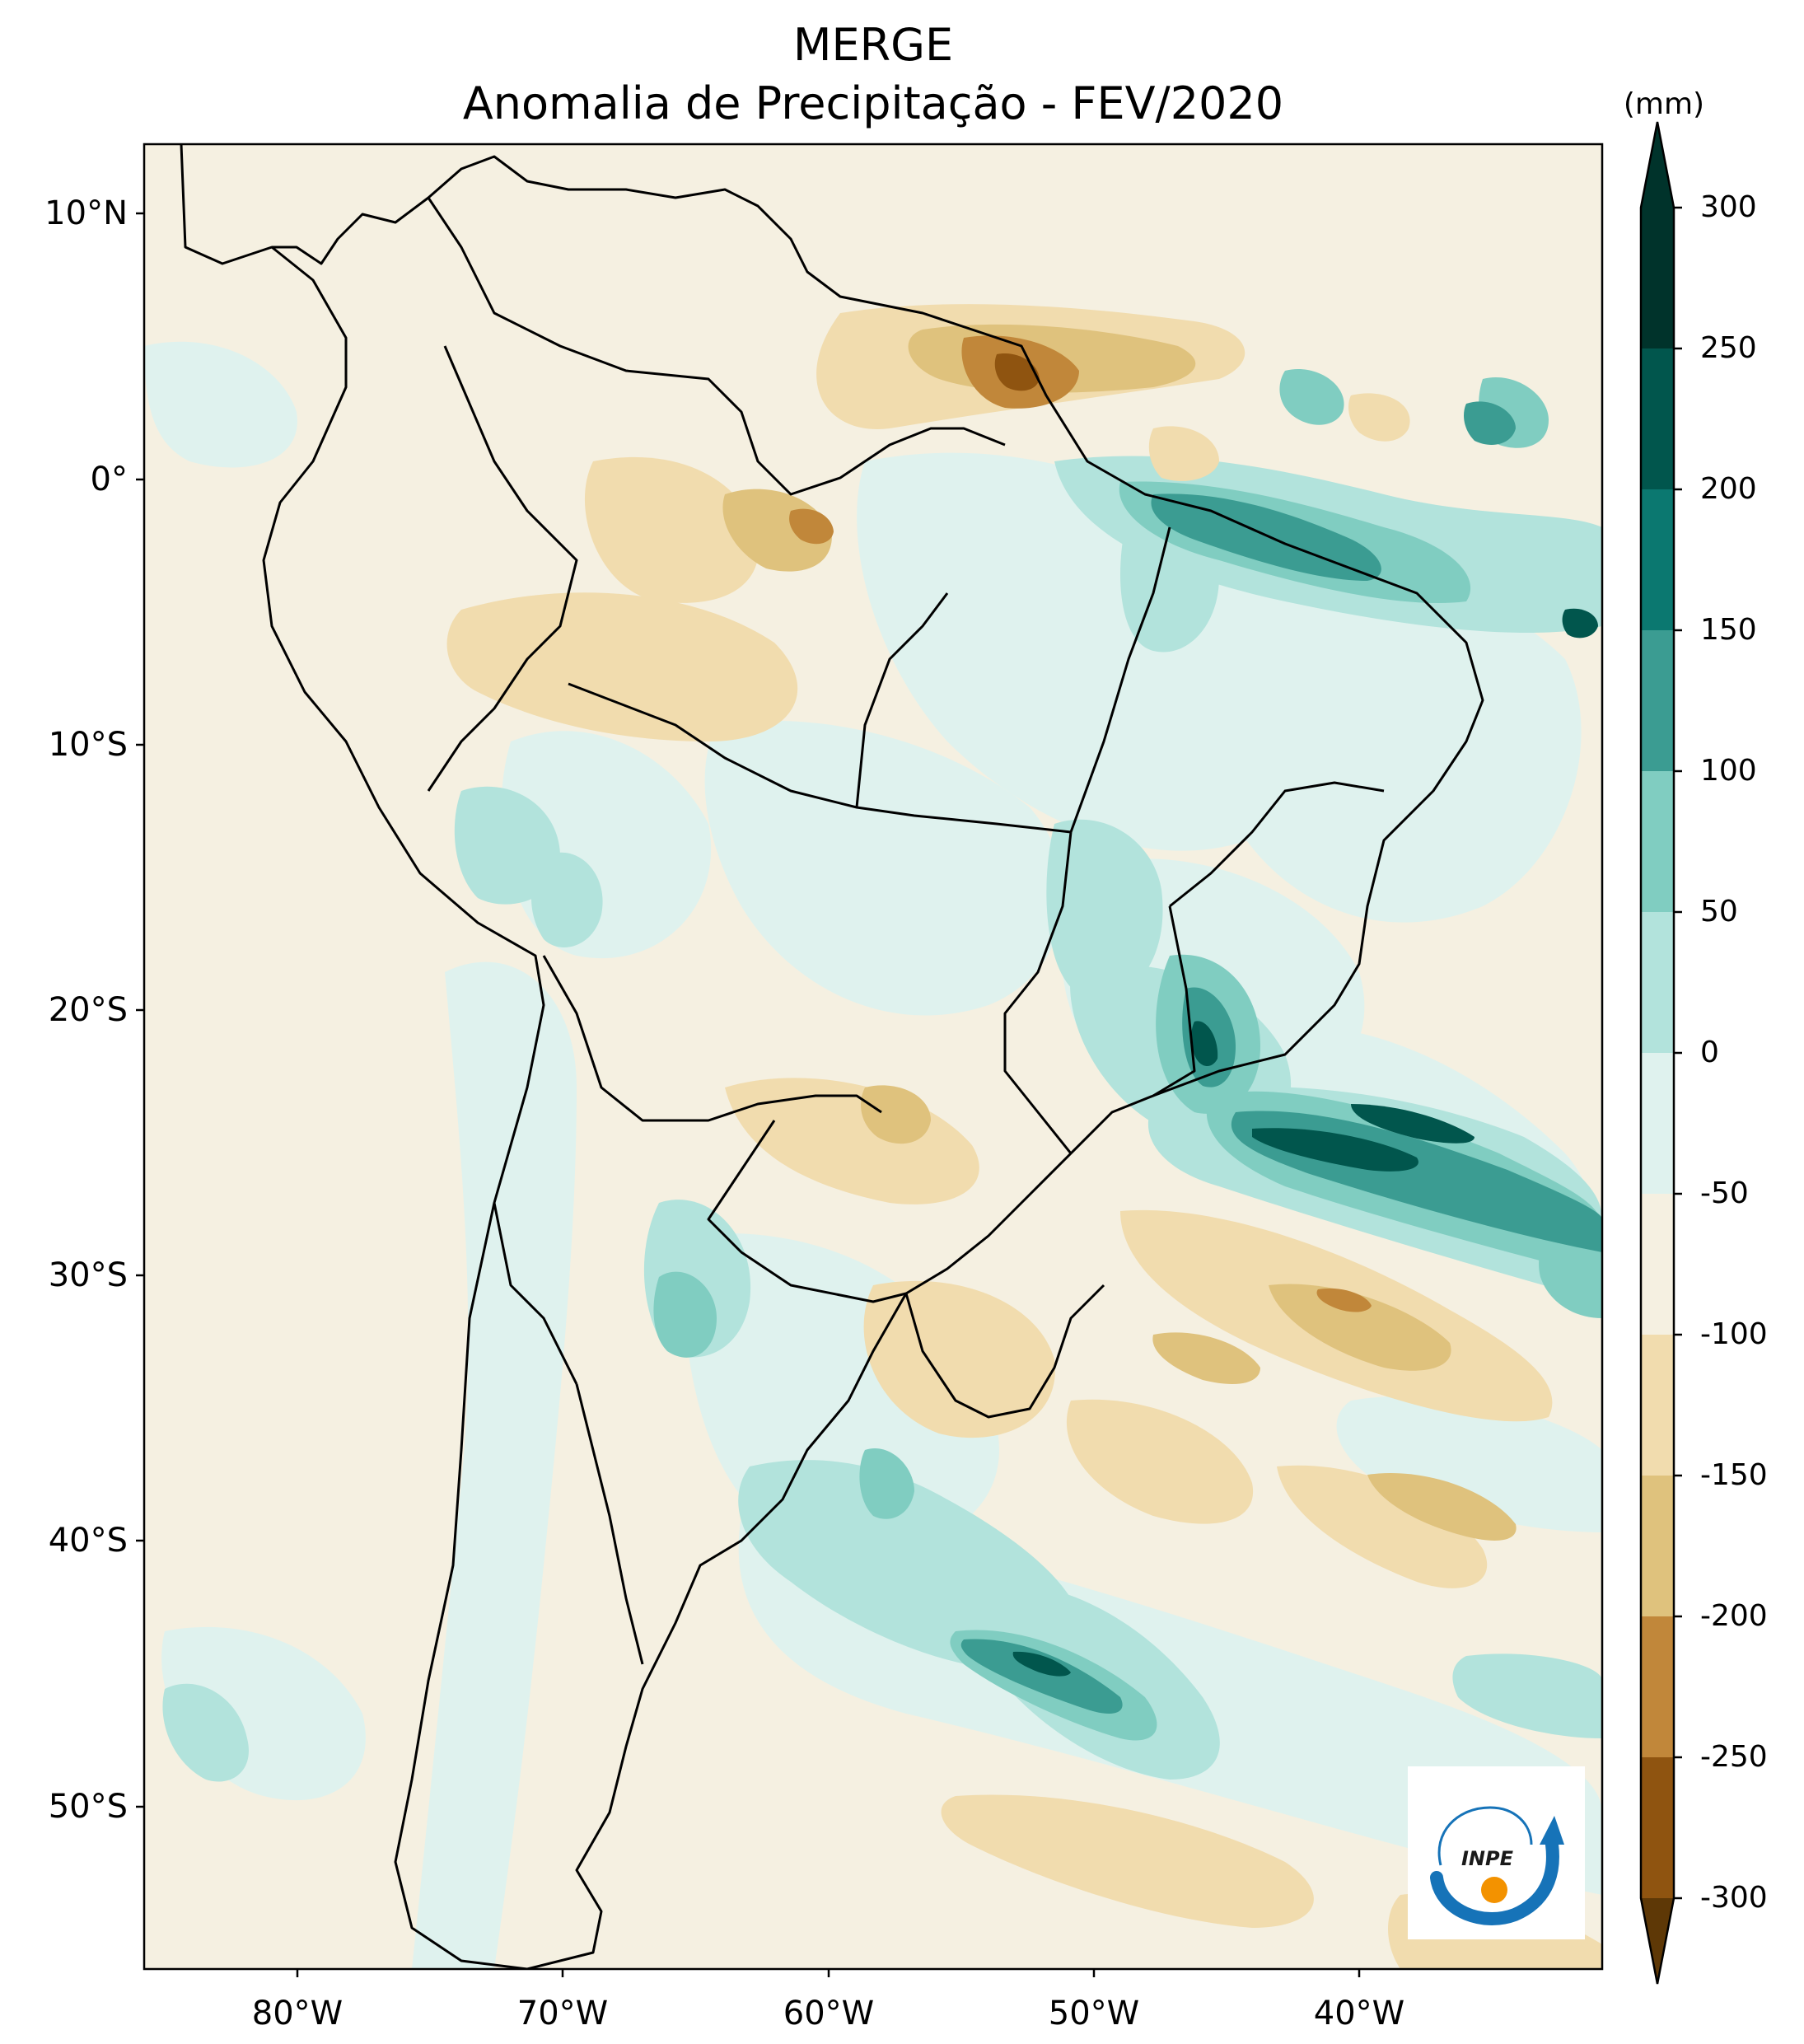 Image resolution: width=1804 pixels, height=2044 pixels. I want to click on colorbar, so click(1660, 1053).